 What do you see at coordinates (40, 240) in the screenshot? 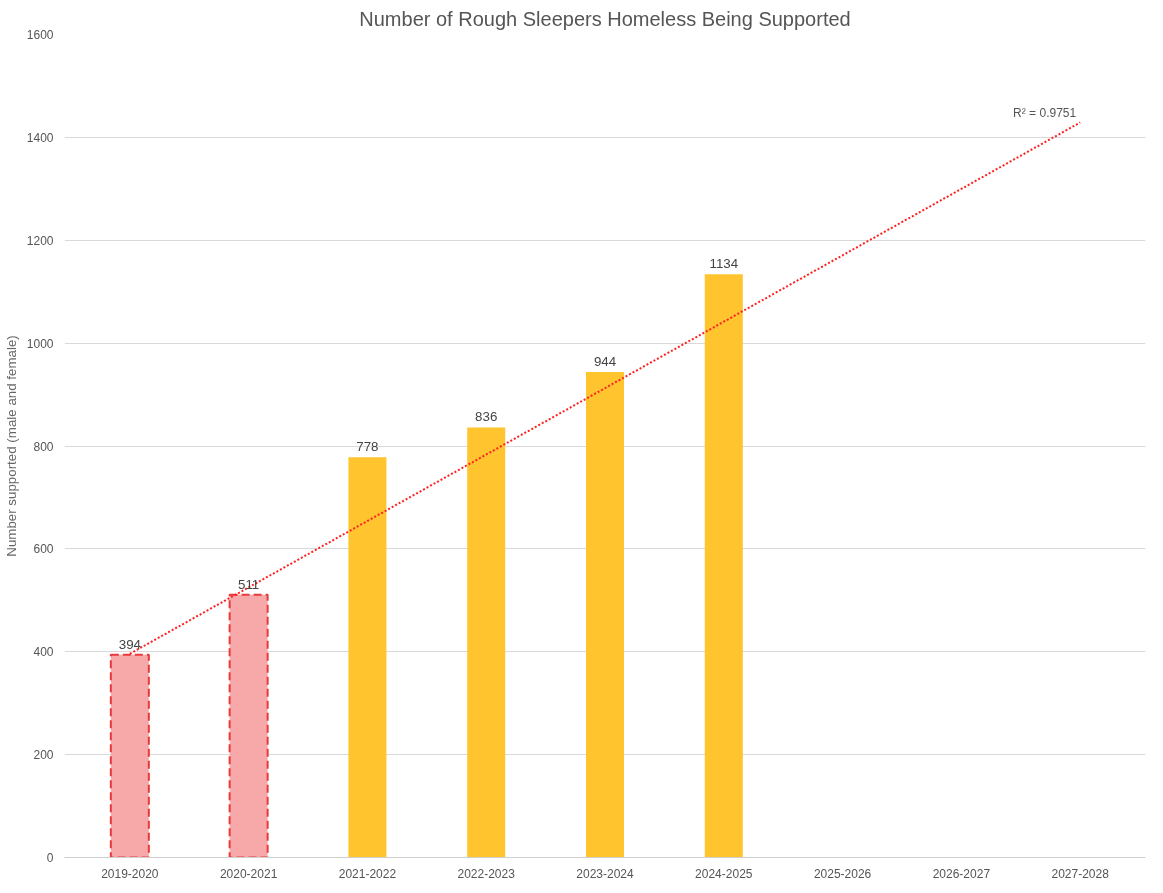
I see `y-tick-label: 1200` at bounding box center [40, 240].